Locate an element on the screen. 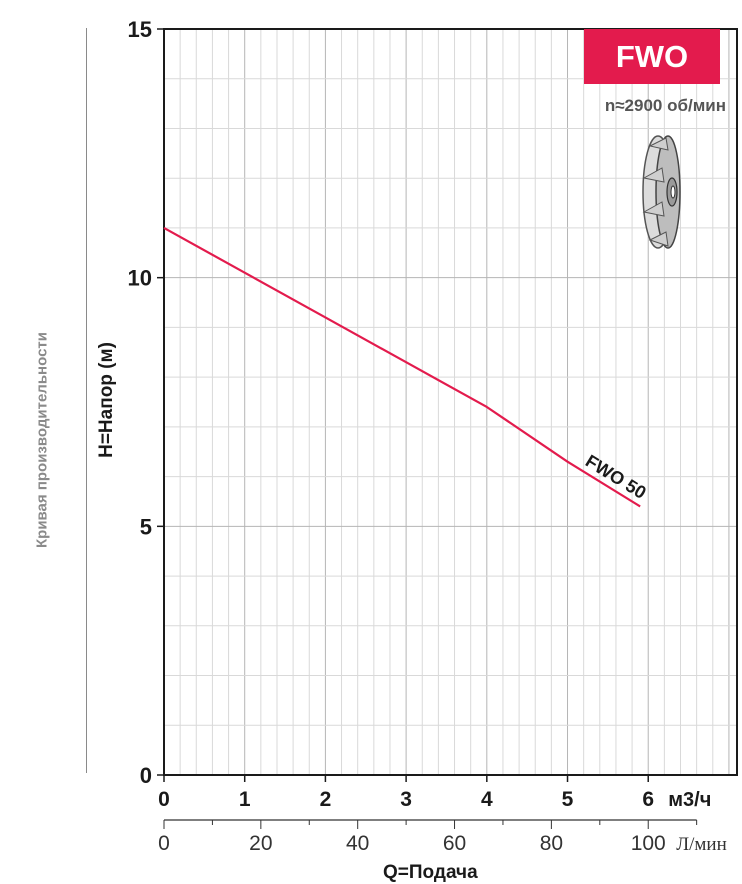 The height and width of the screenshot is (884, 742). x2-tick-label: 20 is located at coordinates (260, 843).